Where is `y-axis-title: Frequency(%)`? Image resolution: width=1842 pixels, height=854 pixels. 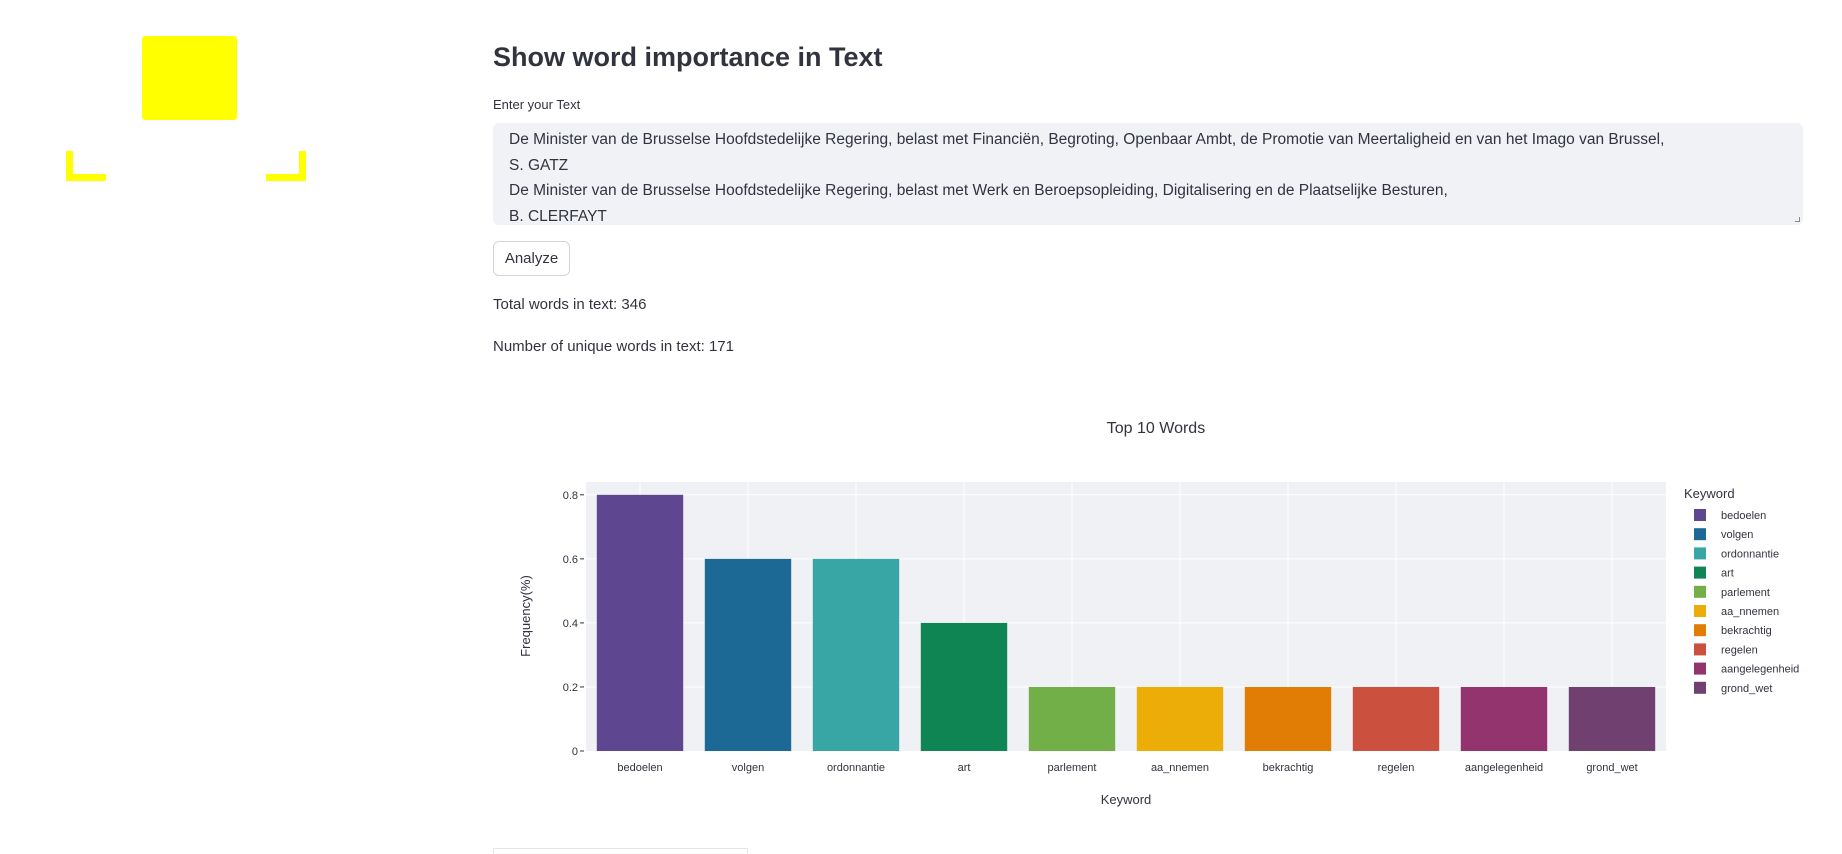
y-axis-title: Frequency(%) is located at coordinates (525, 616).